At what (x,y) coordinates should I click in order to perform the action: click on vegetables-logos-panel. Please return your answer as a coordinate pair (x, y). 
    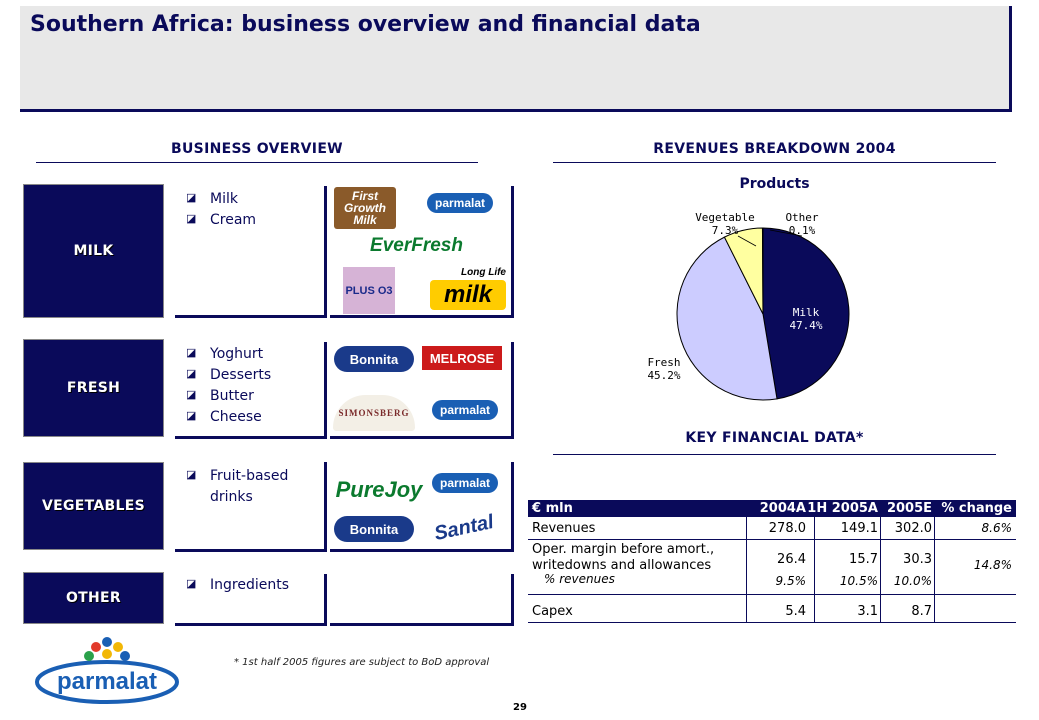
    Looking at the image, I should click on (422, 507).